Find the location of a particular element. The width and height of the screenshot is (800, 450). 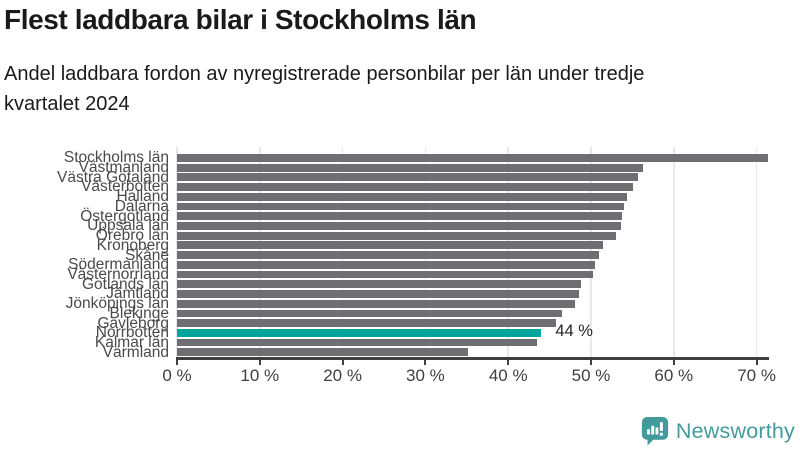

y-axis-label: Södermanland is located at coordinates (118, 265).